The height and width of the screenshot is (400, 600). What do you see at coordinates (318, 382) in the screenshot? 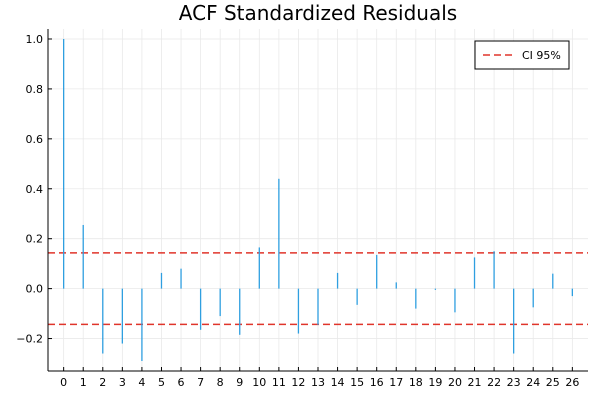
I see `x-tick-label: 13` at bounding box center [318, 382].